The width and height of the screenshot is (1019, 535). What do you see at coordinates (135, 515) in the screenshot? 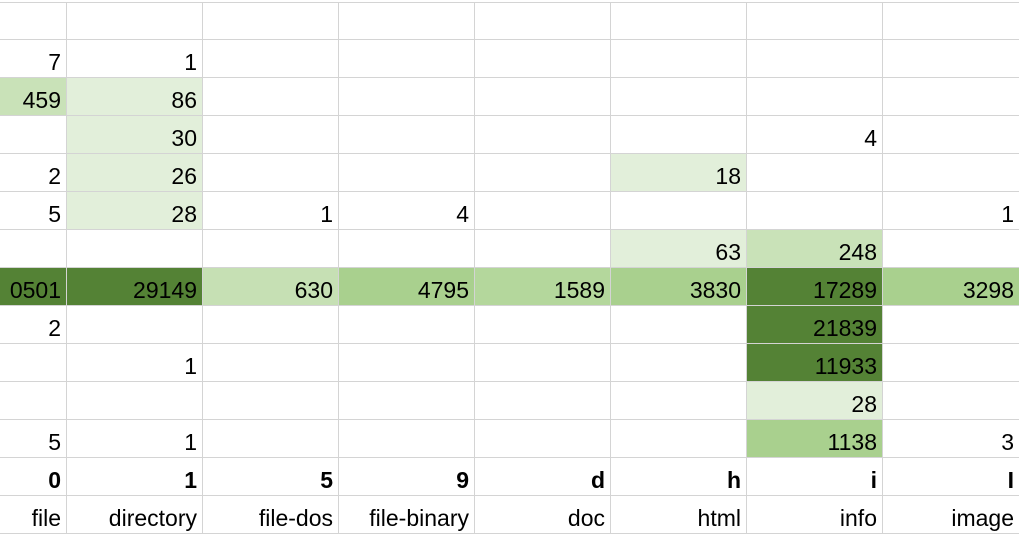
I see `cell: directory` at bounding box center [135, 515].